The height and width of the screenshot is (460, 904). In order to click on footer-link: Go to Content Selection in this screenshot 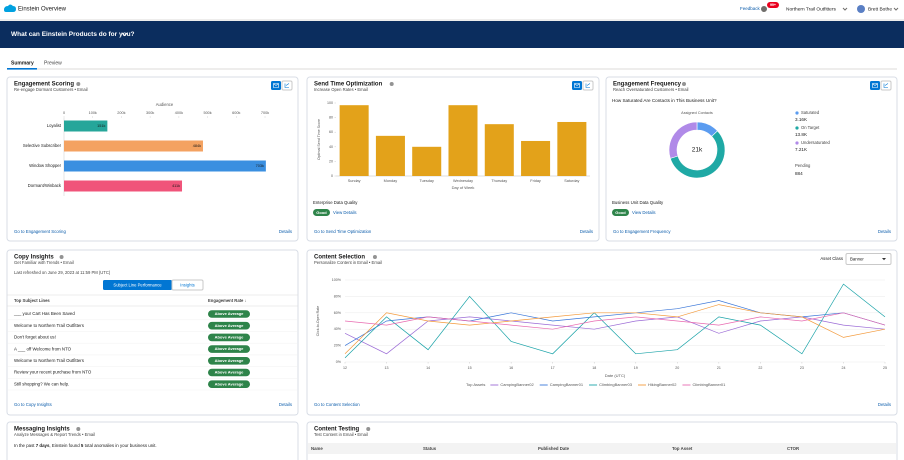, I will do `click(337, 404)`.